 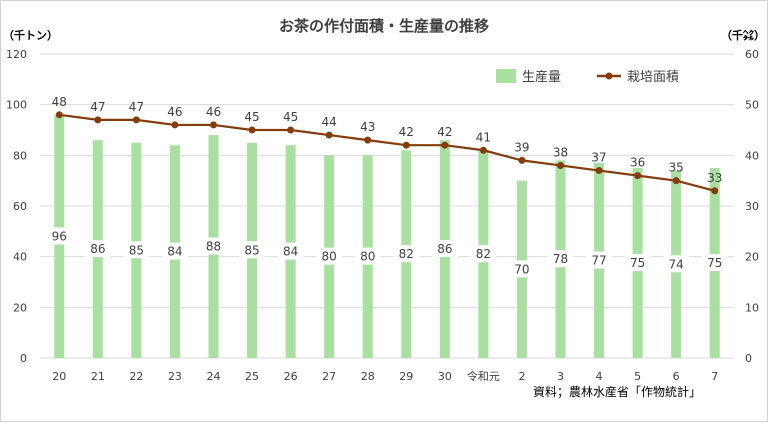 I want to click on right-tick-label: 0, so click(x=748, y=358).